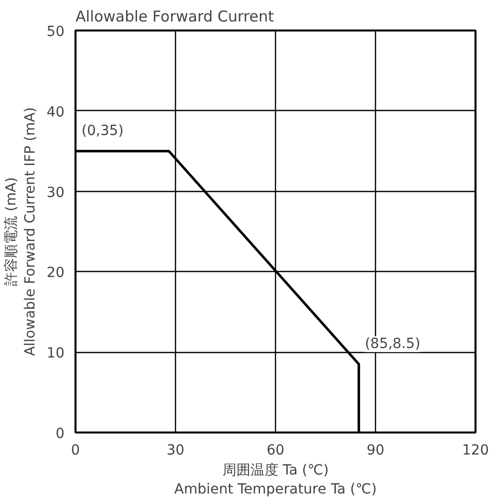  What do you see at coordinates (275, 450) in the screenshot?
I see `x-tick-label: 60` at bounding box center [275, 450].